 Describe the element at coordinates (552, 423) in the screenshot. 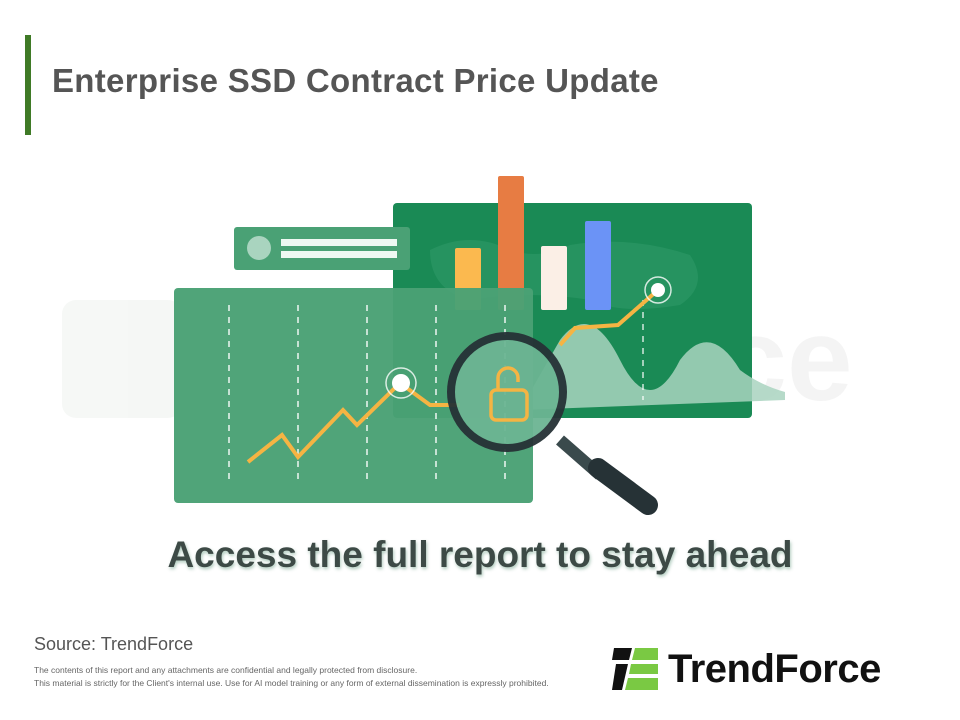

I see `magnifier-icon` at that location.